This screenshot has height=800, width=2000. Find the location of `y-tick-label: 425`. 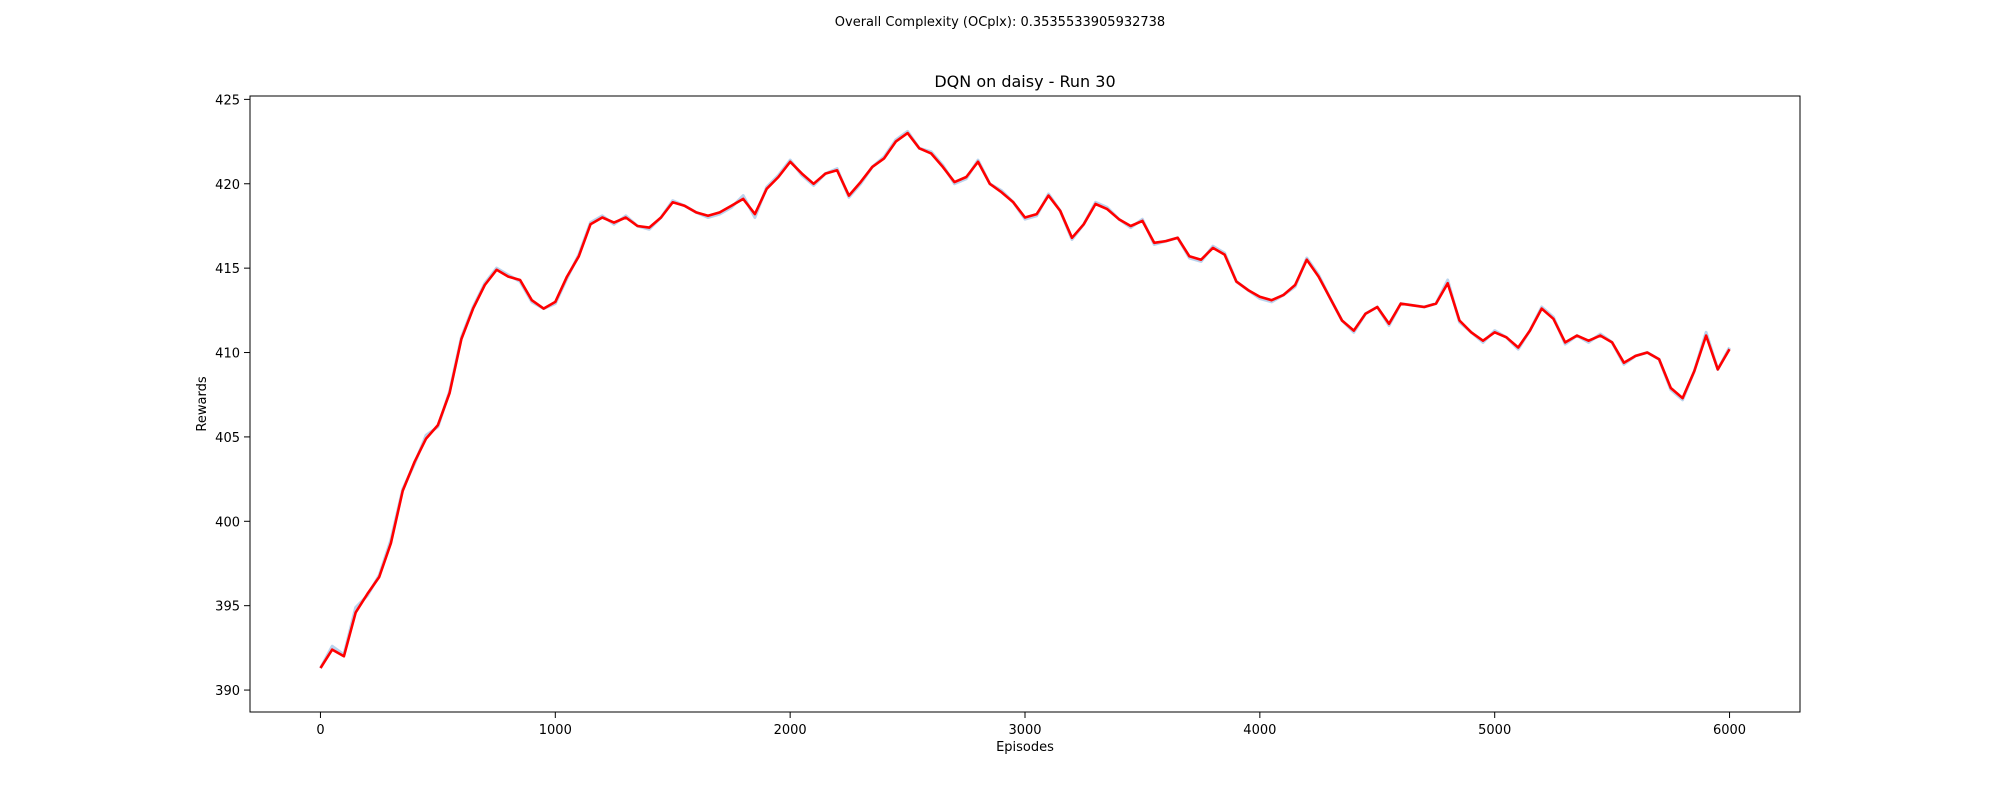

y-tick-label: 425 is located at coordinates (227, 100).